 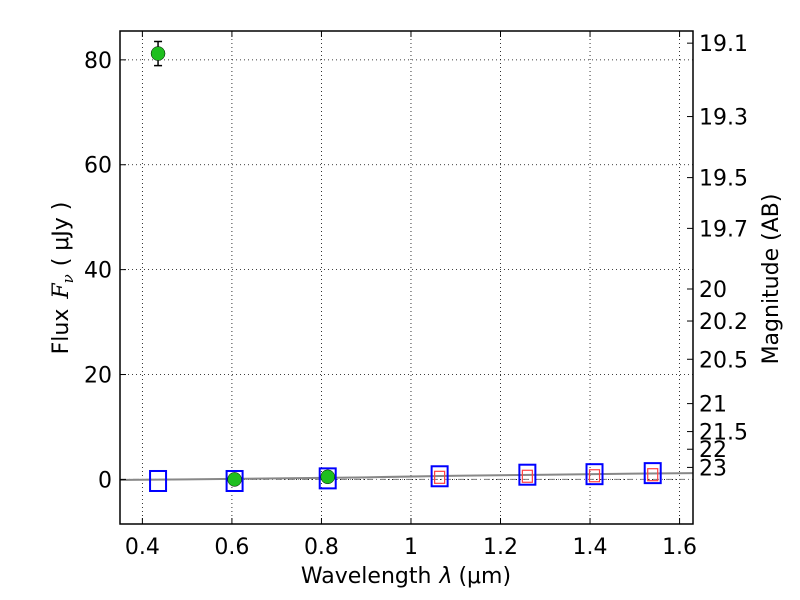 I want to click on x-tick-label: 0.4, so click(x=142, y=547).